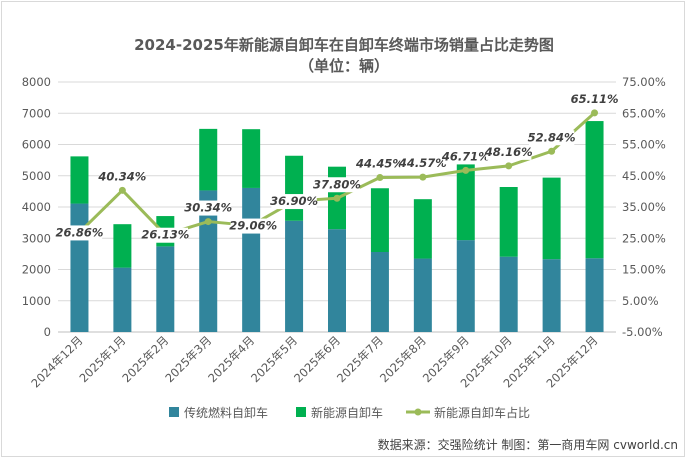  Describe the element at coordinates (36, 207) in the screenshot. I see `y-tick-label: 4000` at that location.